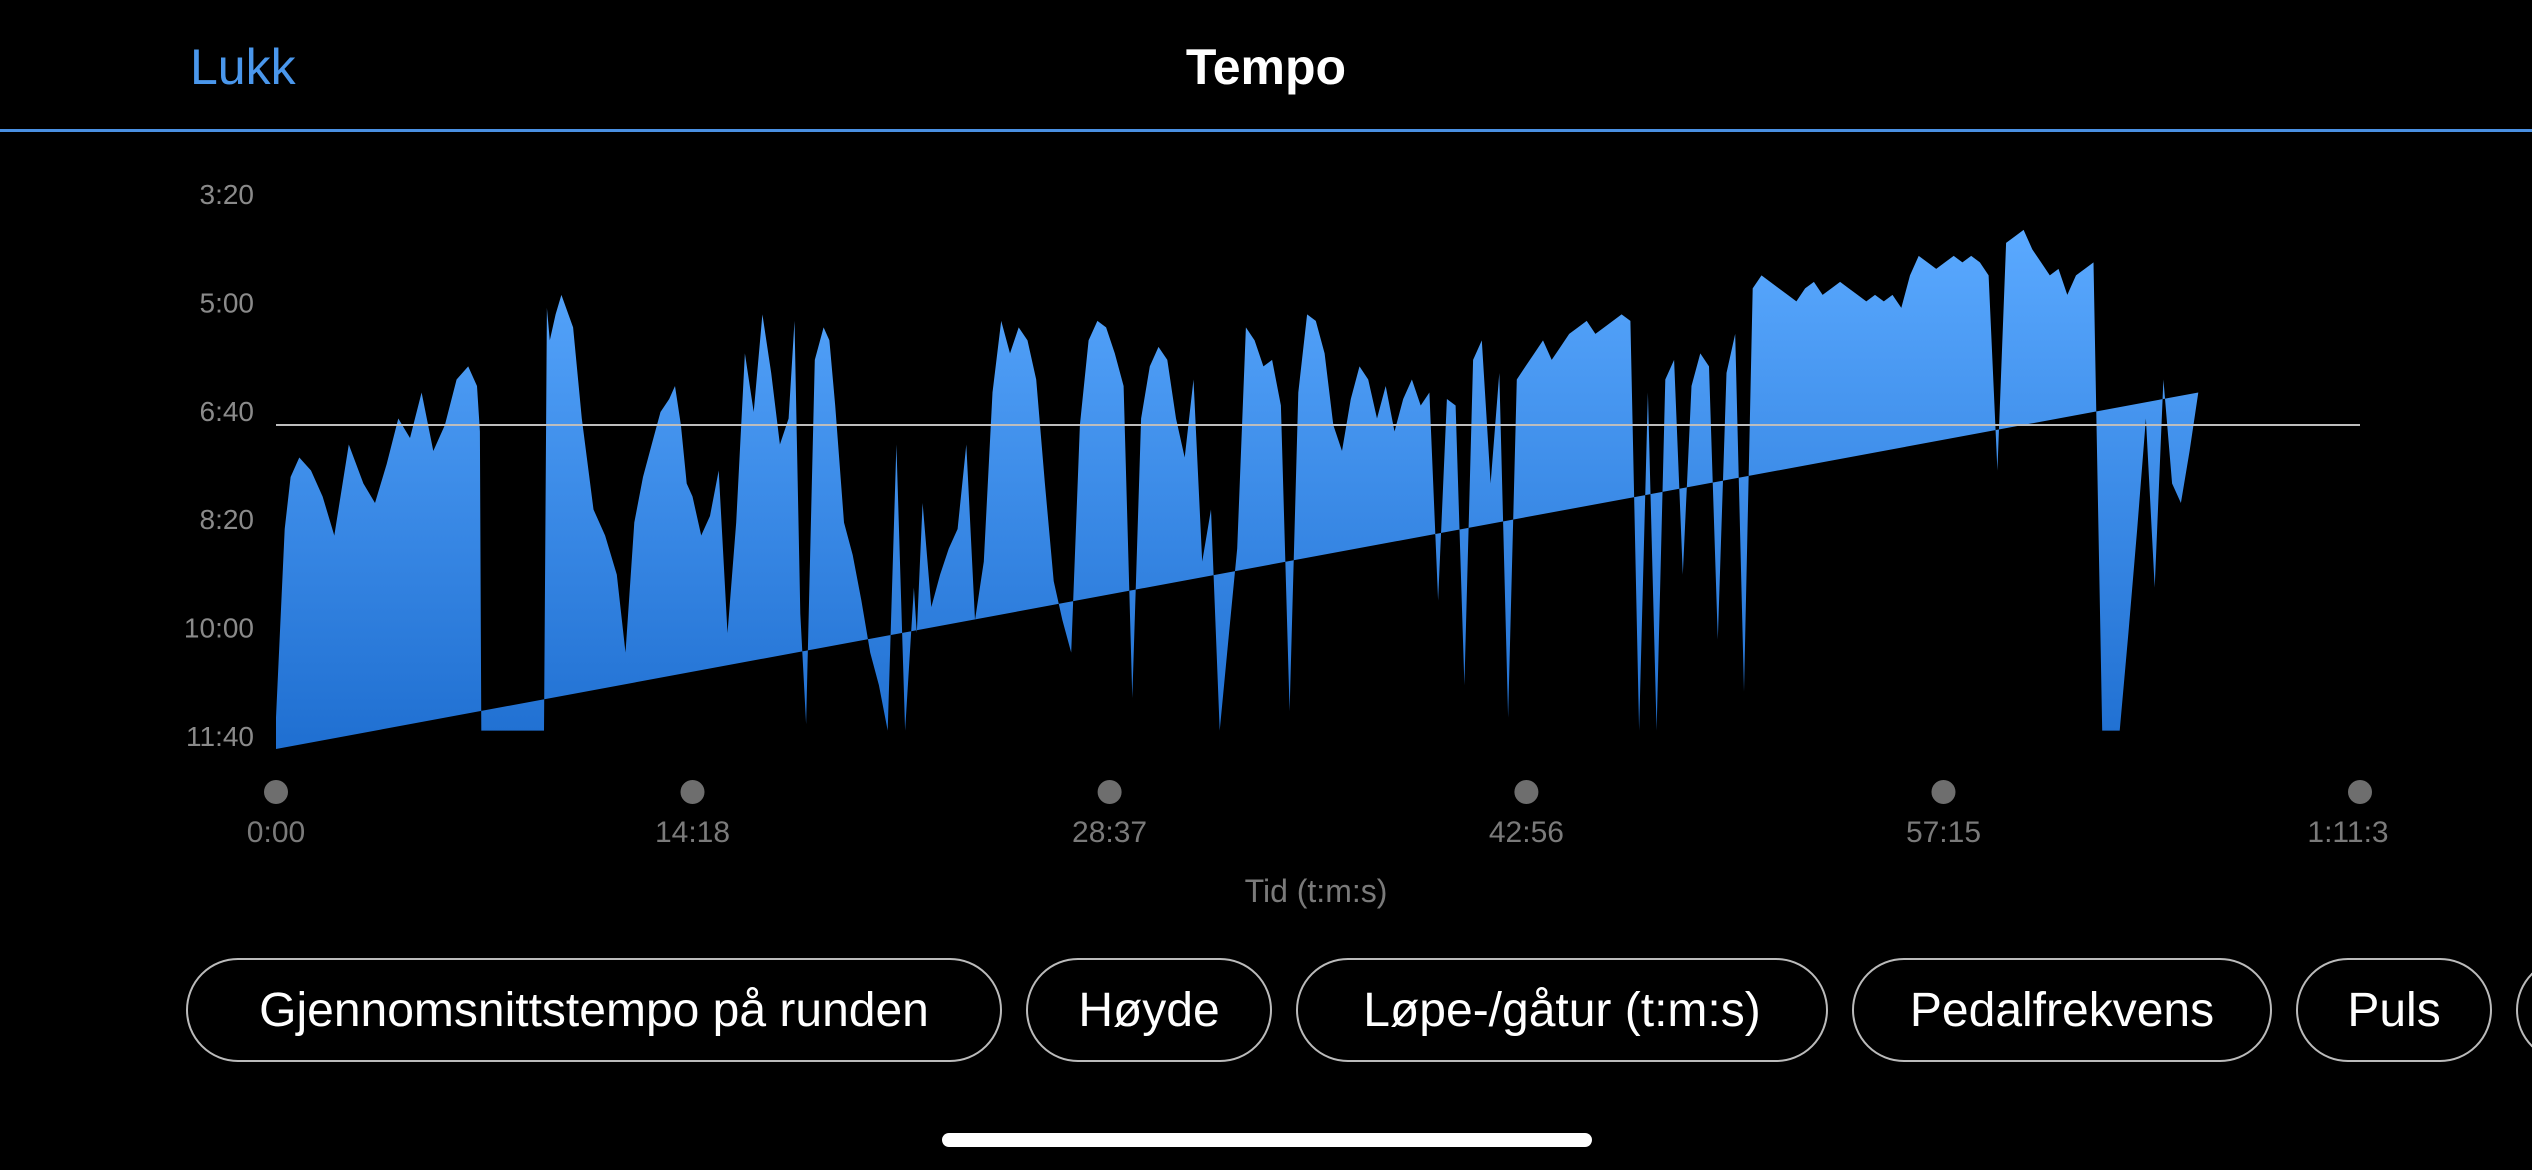 This screenshot has width=2532, height=1170. What do you see at coordinates (227, 411) in the screenshot?
I see `y-tick-label: 6:40` at bounding box center [227, 411].